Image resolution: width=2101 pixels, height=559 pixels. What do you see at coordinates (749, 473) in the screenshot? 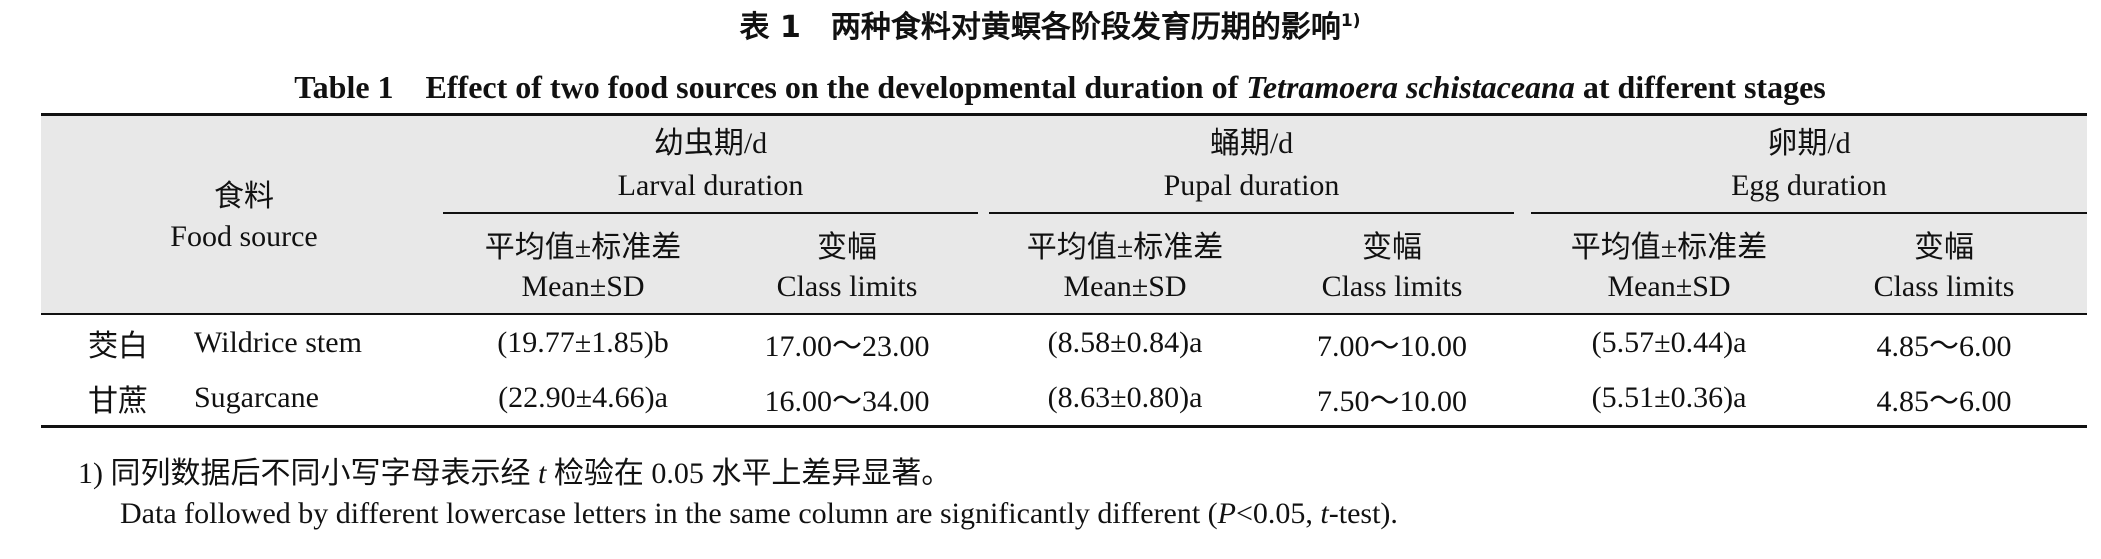
I see `footnote-text: 检验在 0.05 水平上差异显著。` at bounding box center [749, 473].